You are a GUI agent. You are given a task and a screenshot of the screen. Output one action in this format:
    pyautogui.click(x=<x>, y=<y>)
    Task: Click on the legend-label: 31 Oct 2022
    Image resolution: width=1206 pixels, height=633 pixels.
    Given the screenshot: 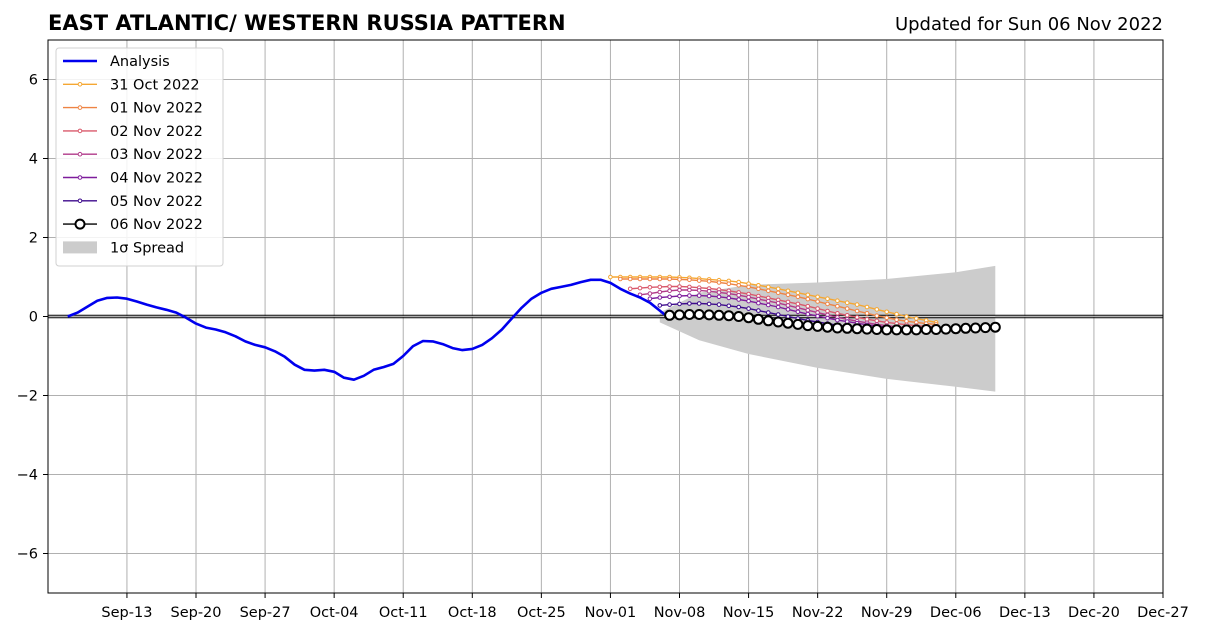 What is the action you would take?
    pyautogui.click(x=155, y=85)
    